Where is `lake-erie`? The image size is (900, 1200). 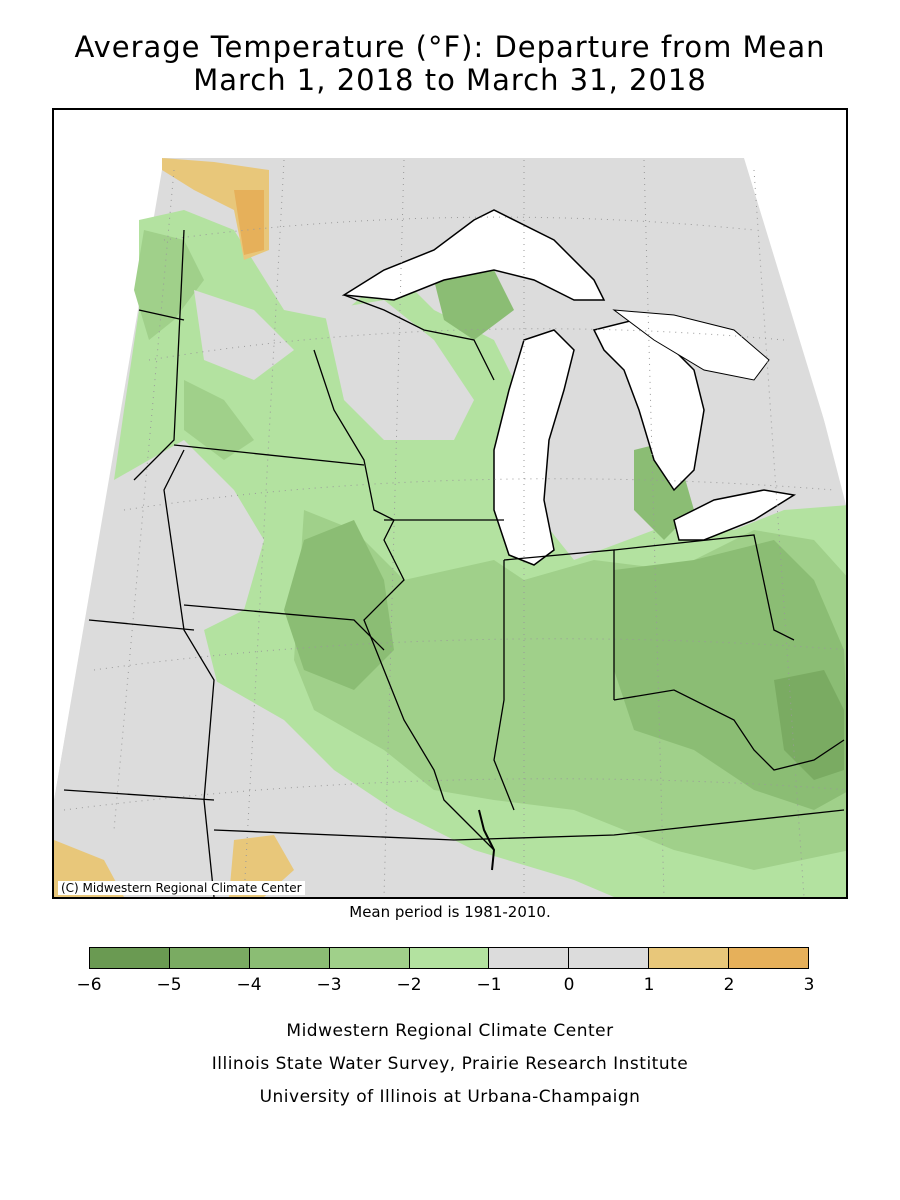 lake-erie is located at coordinates (735, 515).